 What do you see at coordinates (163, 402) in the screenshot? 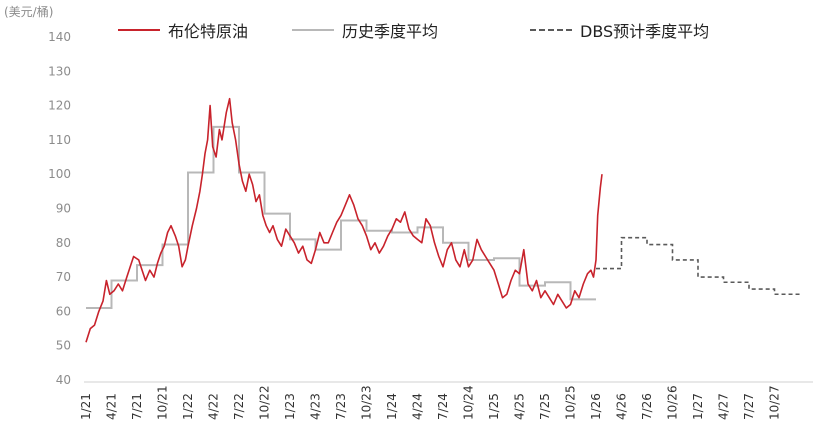
I see `x-tick-label: 10/21` at bounding box center [163, 402].